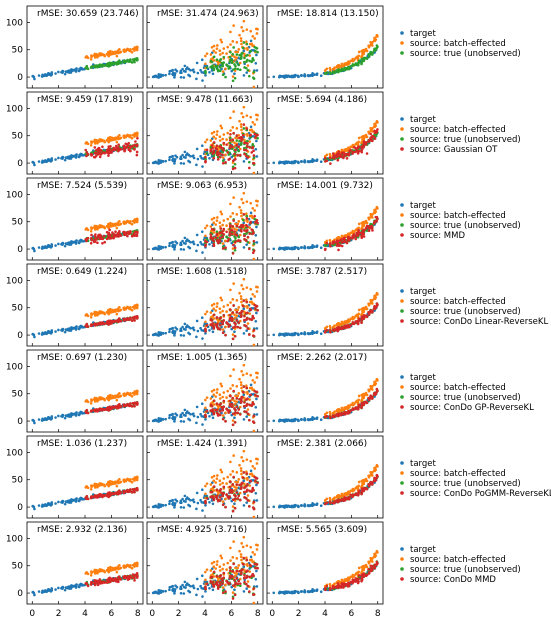  What do you see at coordinates (325, 305) in the screenshot?
I see `panel-r4-c3: rMSE: 3.787 (2.517)` at bounding box center [325, 305].